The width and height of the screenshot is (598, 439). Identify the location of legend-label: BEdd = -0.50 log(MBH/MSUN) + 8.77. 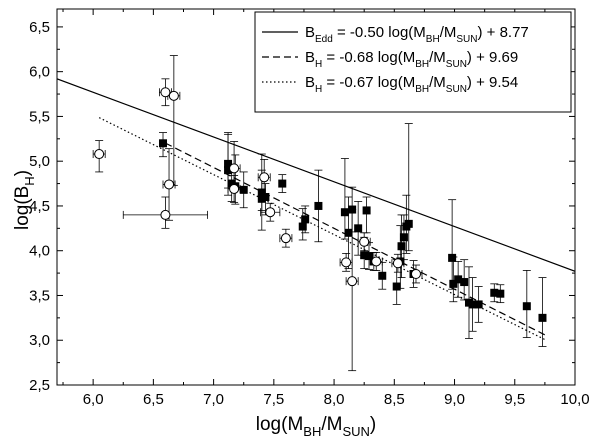
(417, 34).